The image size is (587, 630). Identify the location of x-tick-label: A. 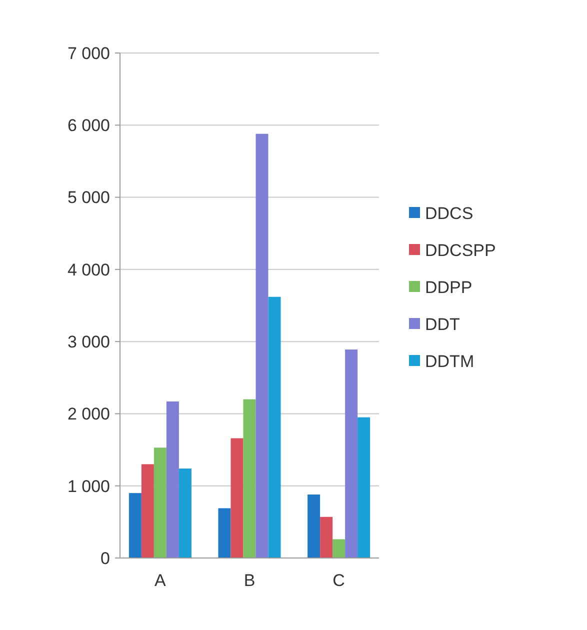
(160, 580).